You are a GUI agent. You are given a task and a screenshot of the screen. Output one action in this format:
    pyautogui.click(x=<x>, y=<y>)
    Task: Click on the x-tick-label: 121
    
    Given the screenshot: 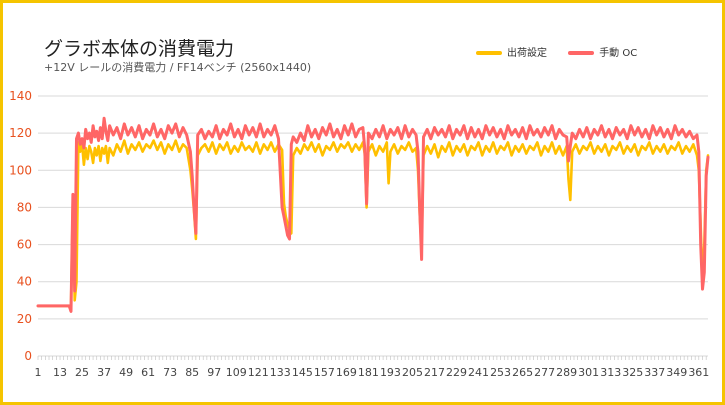 What is the action you would take?
    pyautogui.click(x=258, y=372)
    